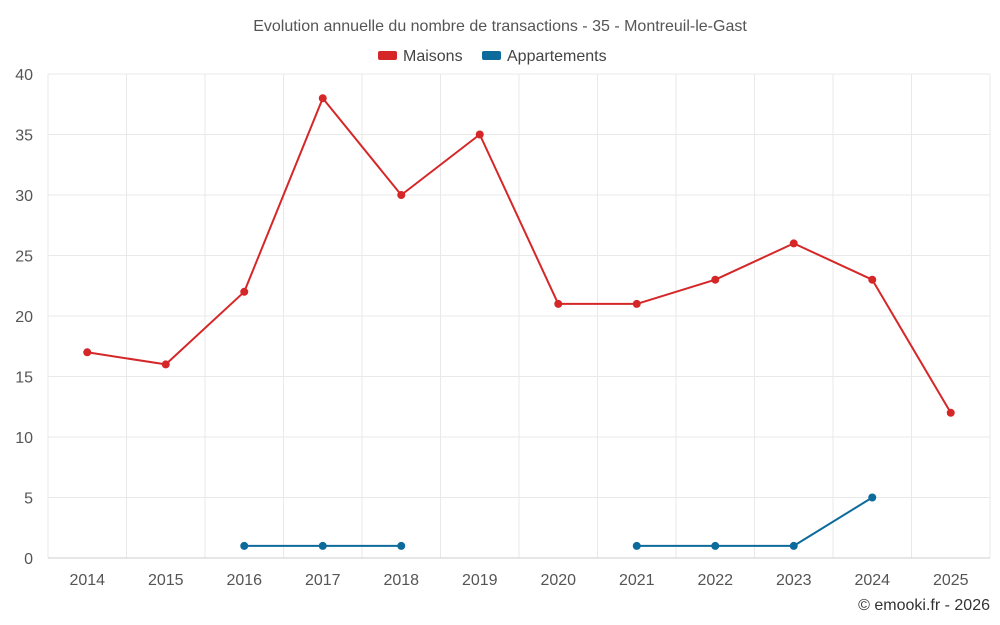  What do you see at coordinates (557, 56) in the screenshot?
I see `legend-label-appartements: Appartements` at bounding box center [557, 56].